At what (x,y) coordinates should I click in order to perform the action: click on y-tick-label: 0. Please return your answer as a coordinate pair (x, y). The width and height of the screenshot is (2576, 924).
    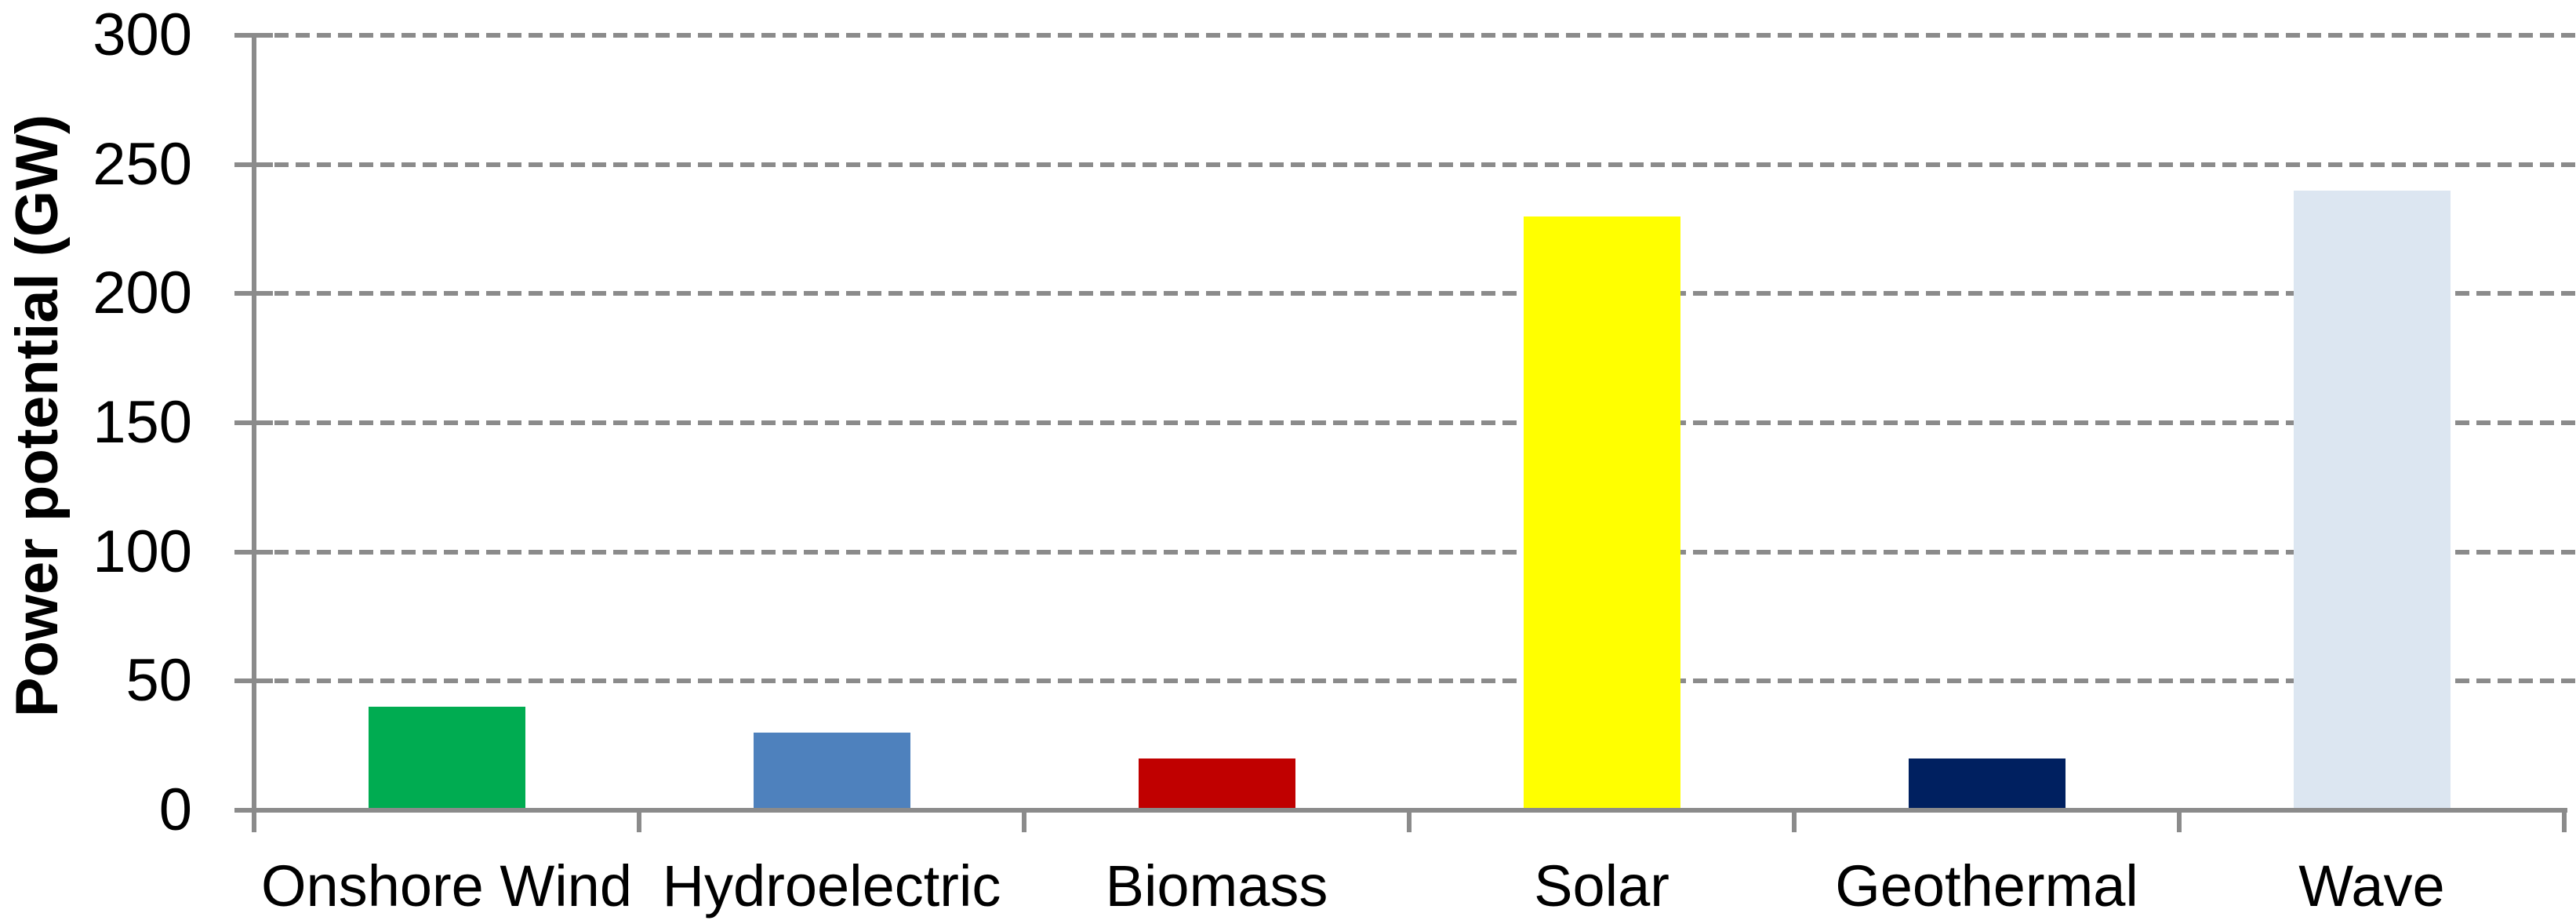
    Looking at the image, I should click on (175, 810).